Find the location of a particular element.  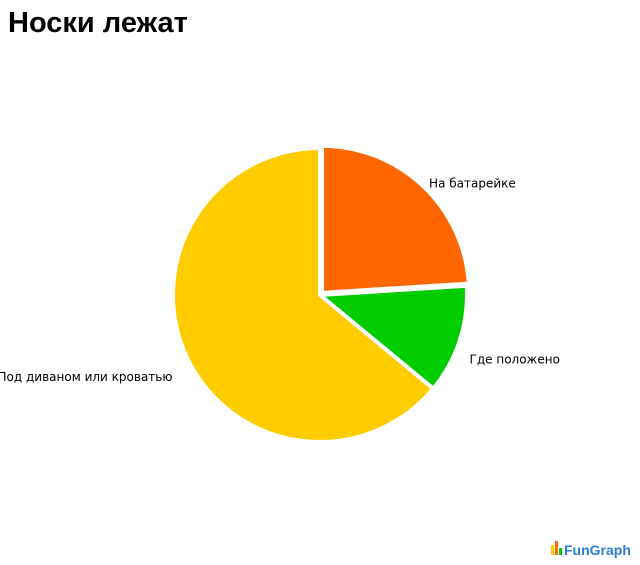

watermark: FunGraph is located at coordinates (597, 550).